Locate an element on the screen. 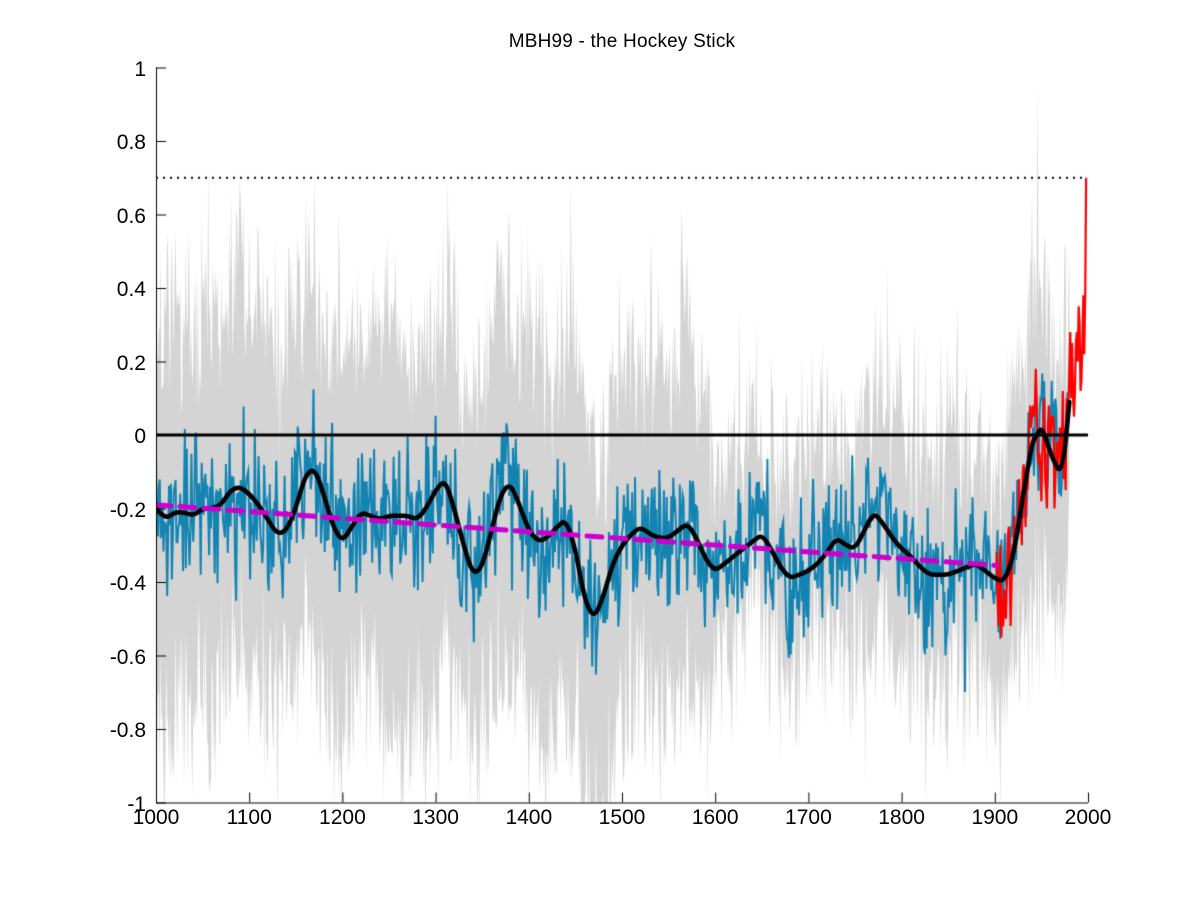  x-tick-label: 1000 is located at coordinates (156, 817).